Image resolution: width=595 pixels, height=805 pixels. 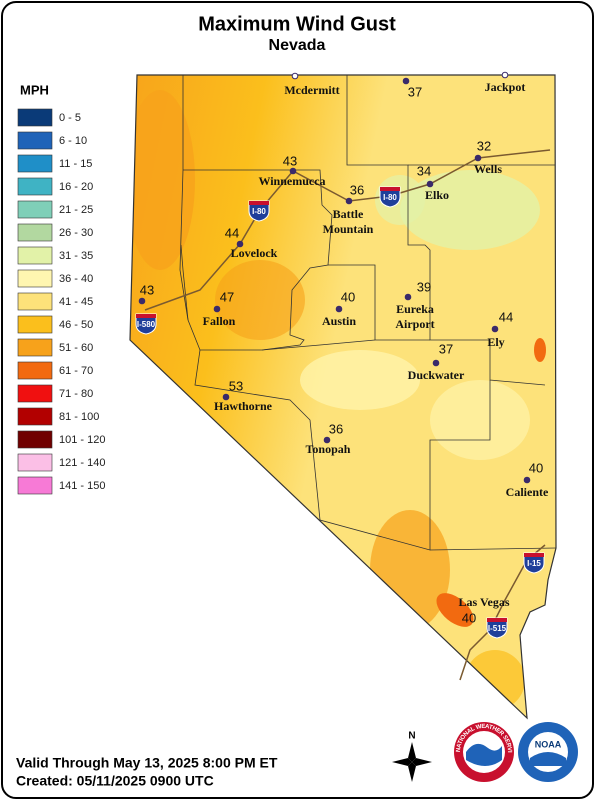 I want to click on title: Maximum Wind Gust, so click(x=297, y=24).